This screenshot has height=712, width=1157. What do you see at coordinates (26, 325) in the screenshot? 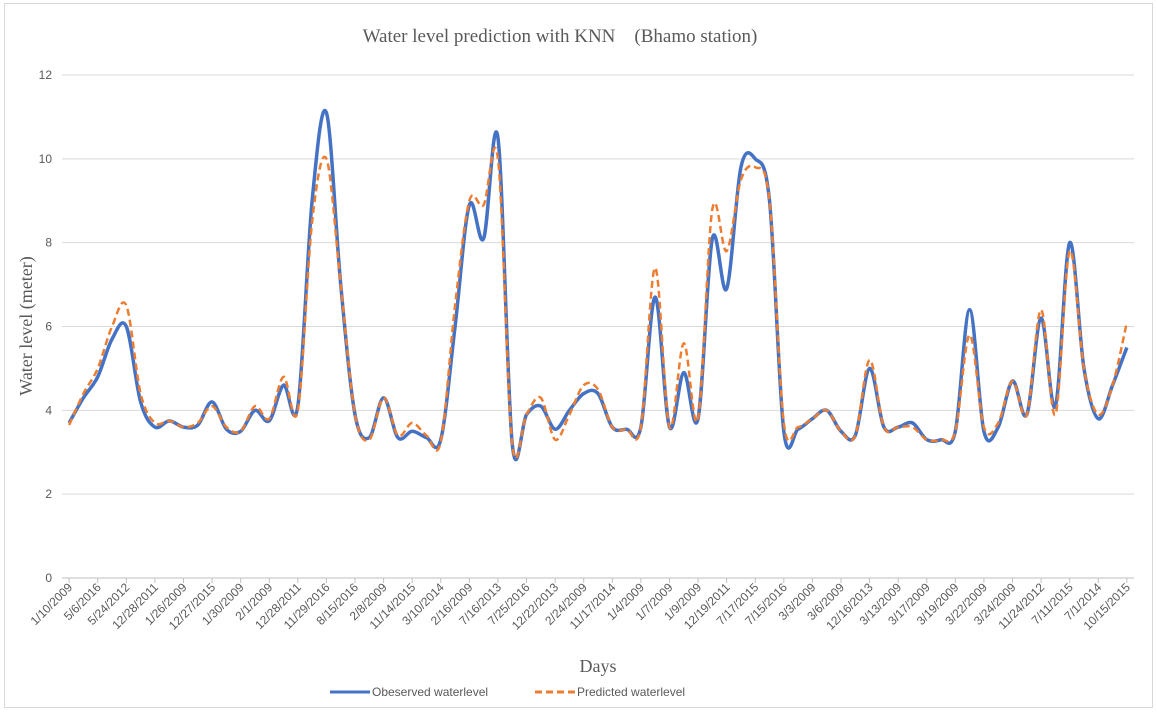
I see `y-axis-label: Water level (meter)` at bounding box center [26, 325].